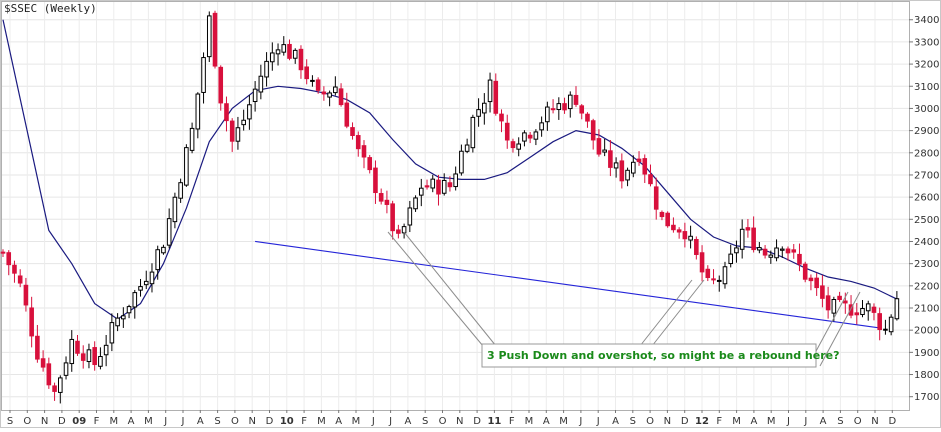 The width and height of the screenshot is (941, 432). Describe the element at coordinates (926, 87) in the screenshot. I see `y-tick-label: 3100` at that location.